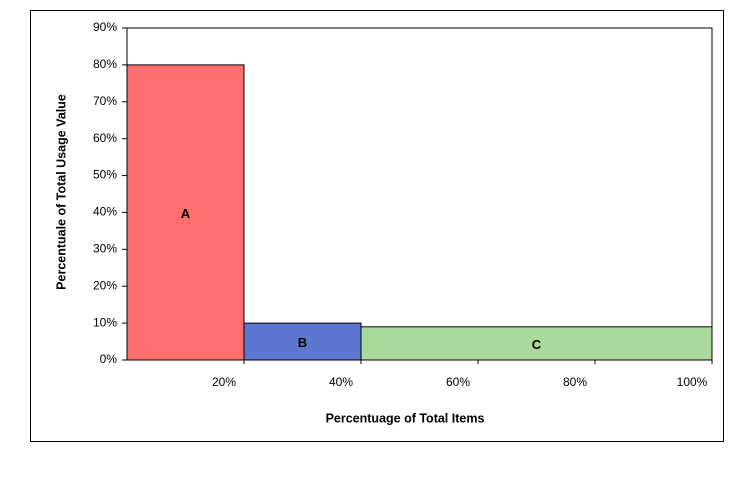  Describe the element at coordinates (105, 27) in the screenshot. I see `y-tick-label: 90%` at that location.